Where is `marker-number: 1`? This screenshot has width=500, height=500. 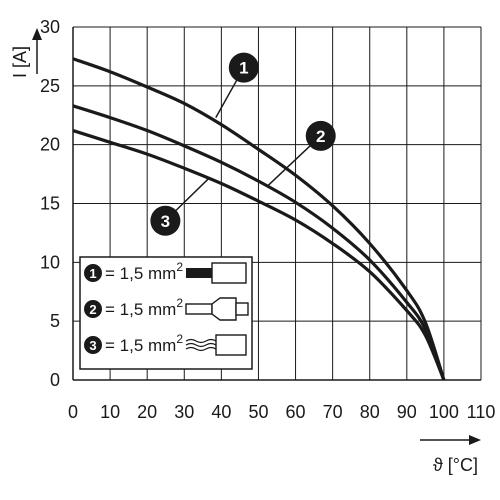
marker-number: 1 is located at coordinates (243, 68).